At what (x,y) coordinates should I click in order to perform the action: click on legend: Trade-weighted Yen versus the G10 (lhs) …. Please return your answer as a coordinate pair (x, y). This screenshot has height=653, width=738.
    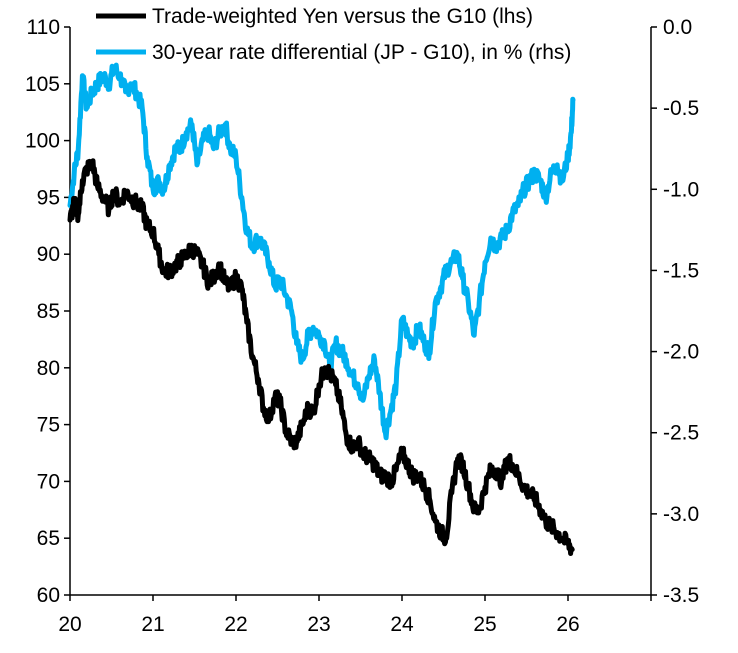
    Looking at the image, I should click on (333, 34).